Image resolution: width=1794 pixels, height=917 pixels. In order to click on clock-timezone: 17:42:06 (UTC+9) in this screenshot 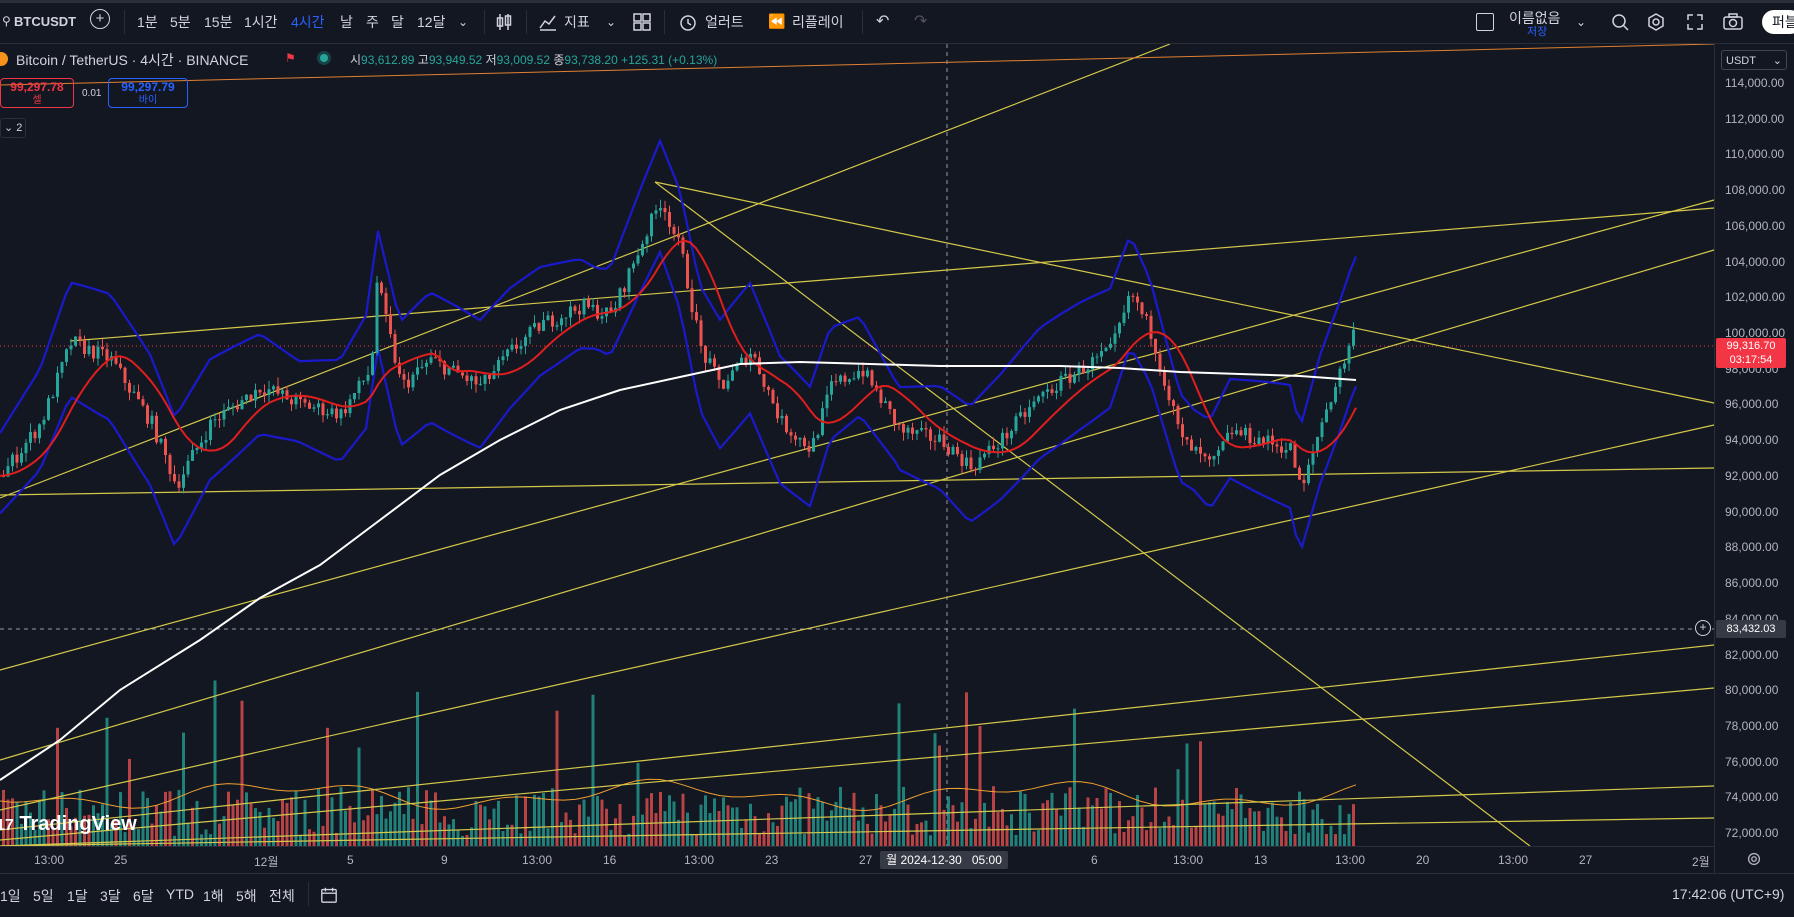, I will do `click(1728, 894)`.